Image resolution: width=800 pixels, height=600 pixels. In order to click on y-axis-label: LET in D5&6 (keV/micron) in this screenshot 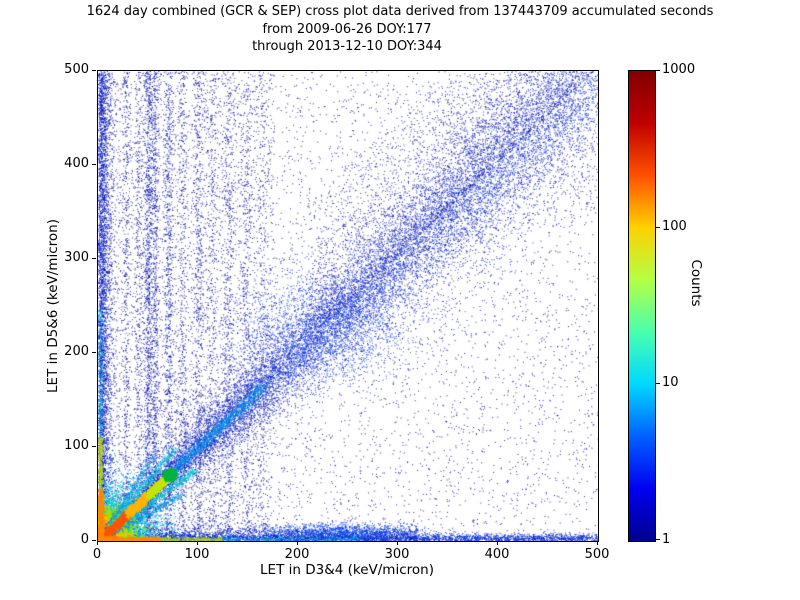, I will do `click(53, 306)`.